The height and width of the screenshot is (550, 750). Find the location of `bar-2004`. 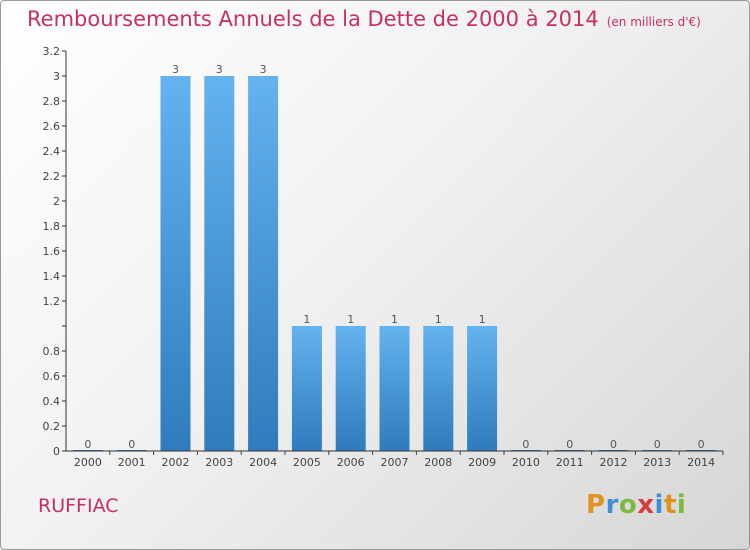

bar-2004 is located at coordinates (263, 263).